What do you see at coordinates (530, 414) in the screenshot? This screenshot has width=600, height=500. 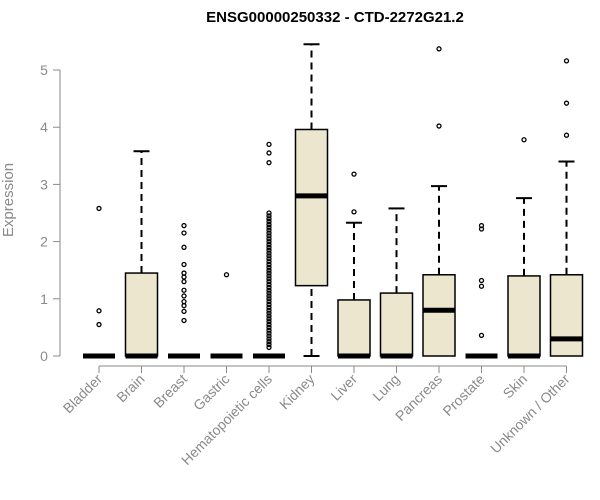 I see `x-tick-label: Unknown / Other` at bounding box center [530, 414].